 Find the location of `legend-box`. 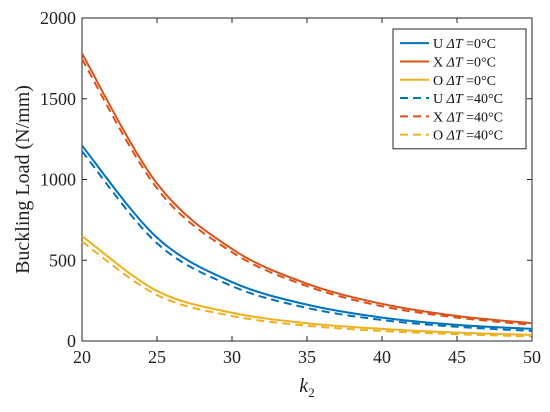

legend-box is located at coordinates (459, 89).